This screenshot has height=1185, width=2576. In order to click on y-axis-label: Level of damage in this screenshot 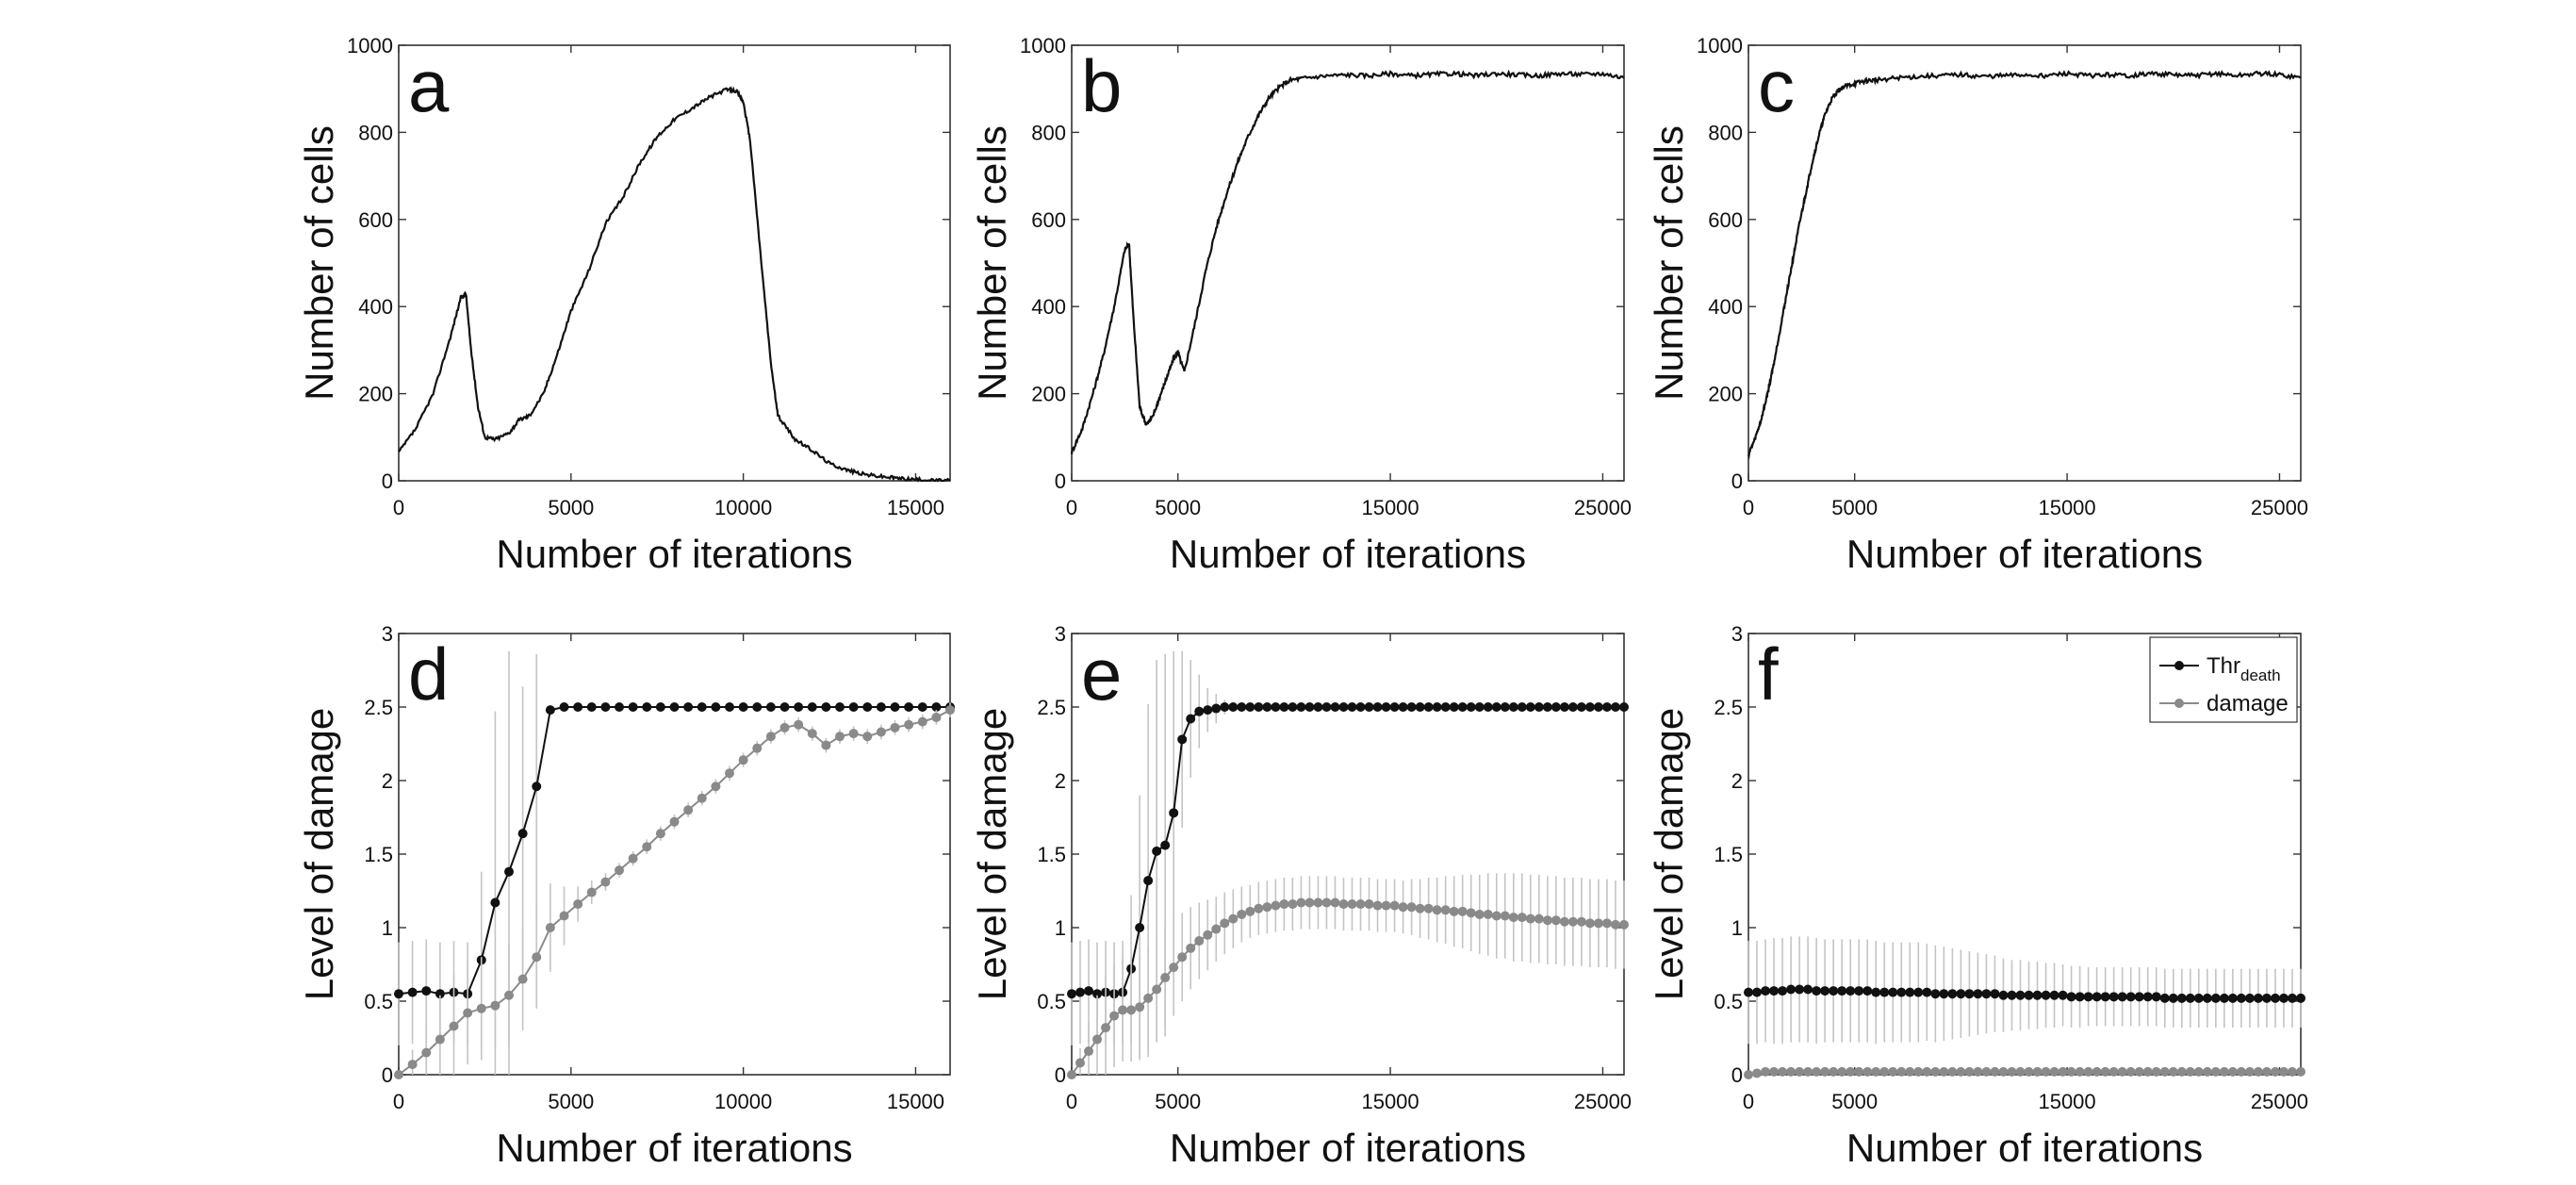, I will do `click(319, 855)`.